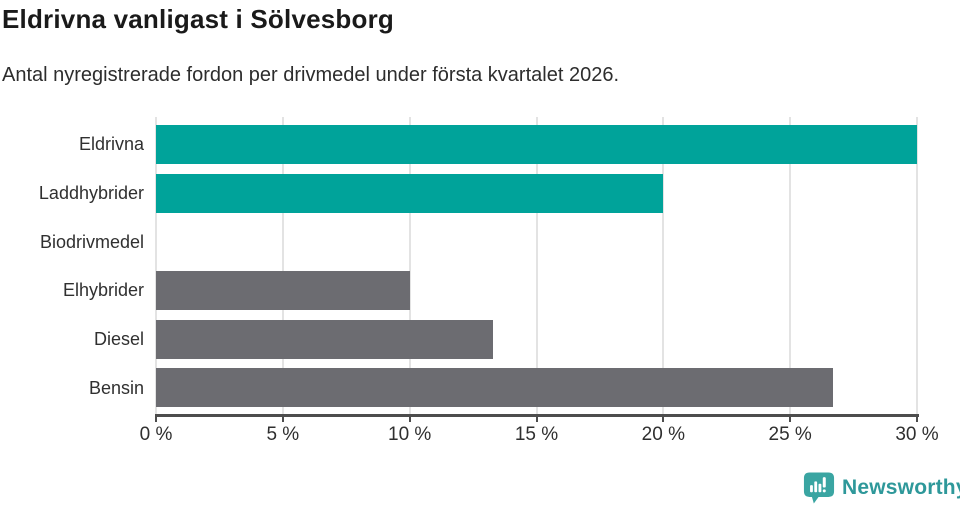  I want to click on gridline-0pct, so click(156, 266).